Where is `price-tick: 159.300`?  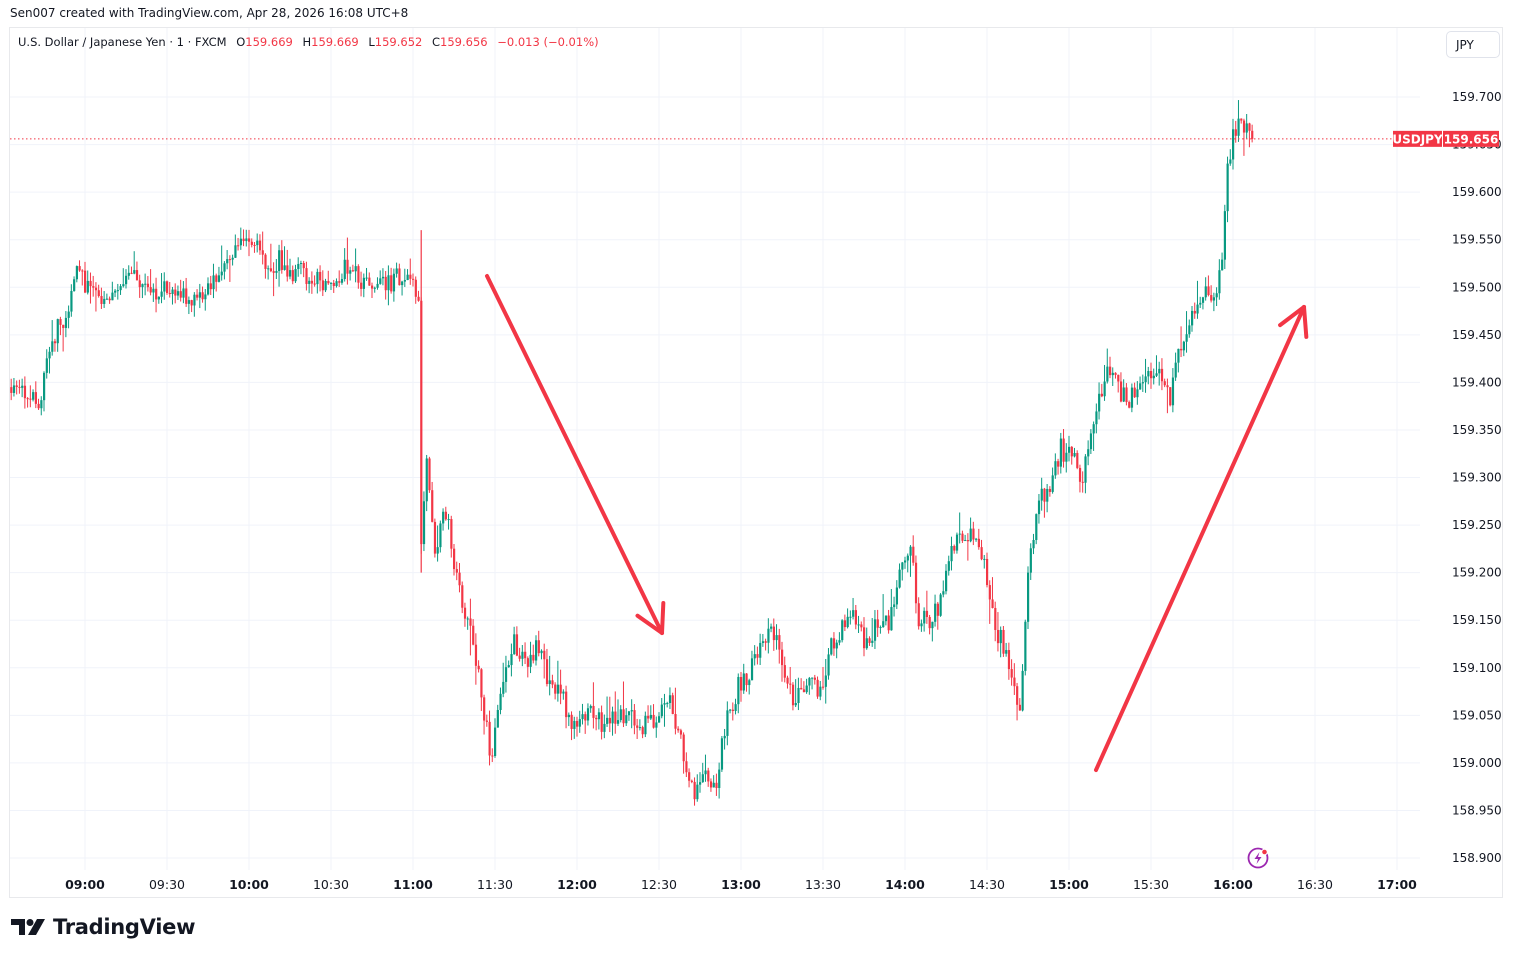
price-tick: 159.300 is located at coordinates (1477, 478).